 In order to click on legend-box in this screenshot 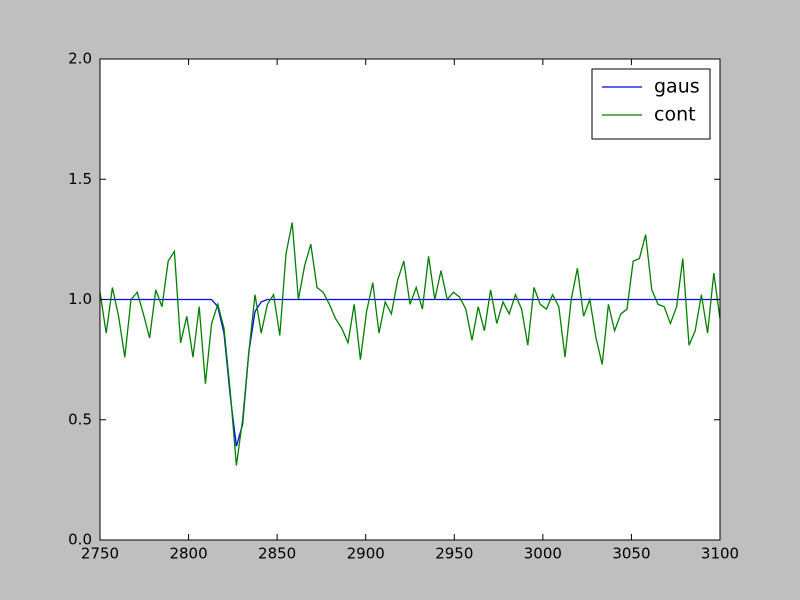, I will do `click(651, 104)`.